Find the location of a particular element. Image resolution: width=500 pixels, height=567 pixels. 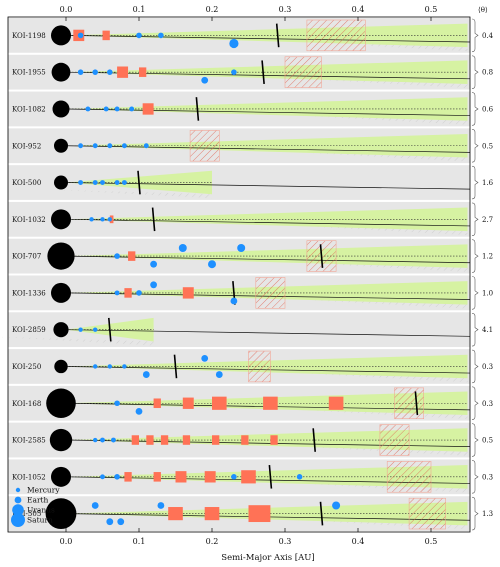

system-value-label: 1.2 is located at coordinates (487, 257).